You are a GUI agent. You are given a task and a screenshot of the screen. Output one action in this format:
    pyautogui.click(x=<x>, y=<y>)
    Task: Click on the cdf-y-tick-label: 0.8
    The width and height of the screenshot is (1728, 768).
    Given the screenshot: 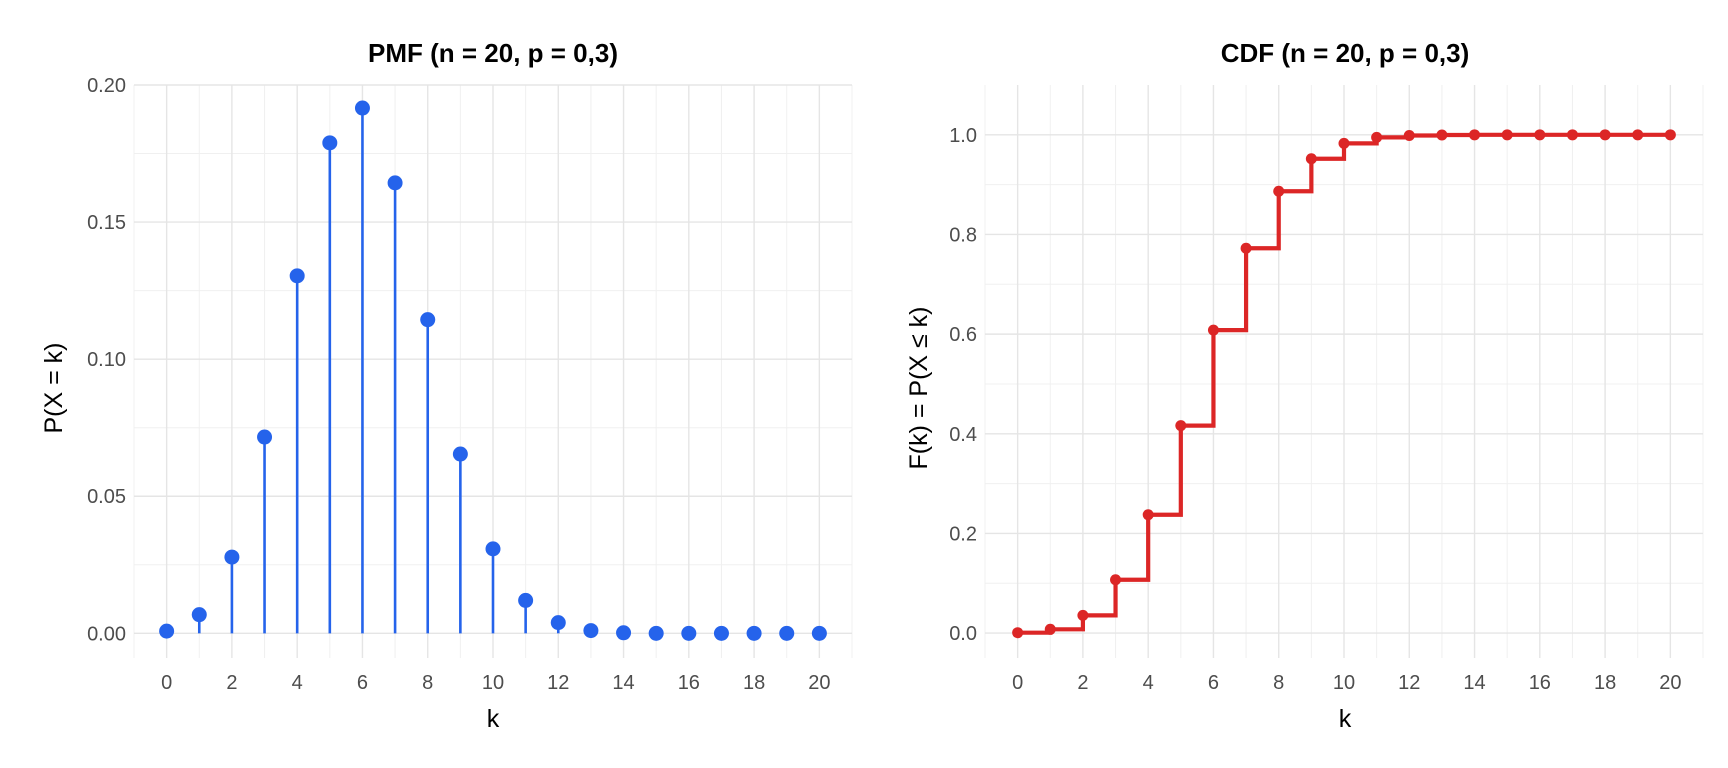 What is the action you would take?
    pyautogui.click(x=963, y=235)
    